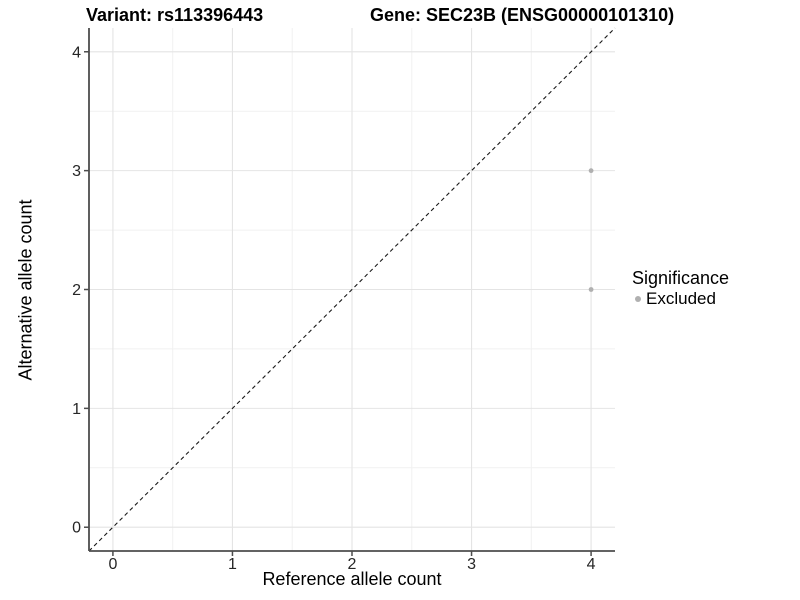  I want to click on legend-item-excluded: Excluded, so click(680, 298).